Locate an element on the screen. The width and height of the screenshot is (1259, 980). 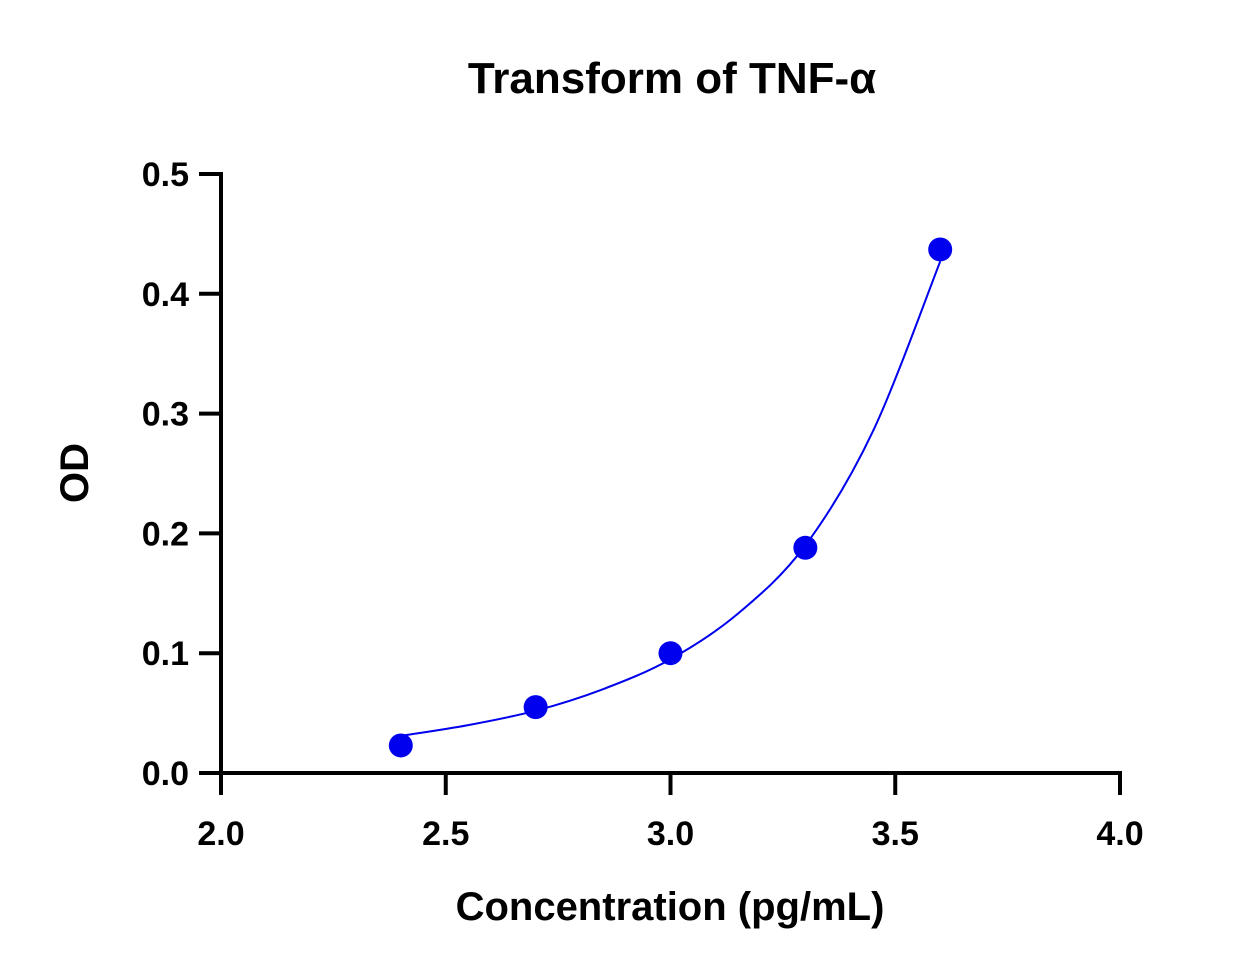
x-tick-label: 3.5 is located at coordinates (895, 834).